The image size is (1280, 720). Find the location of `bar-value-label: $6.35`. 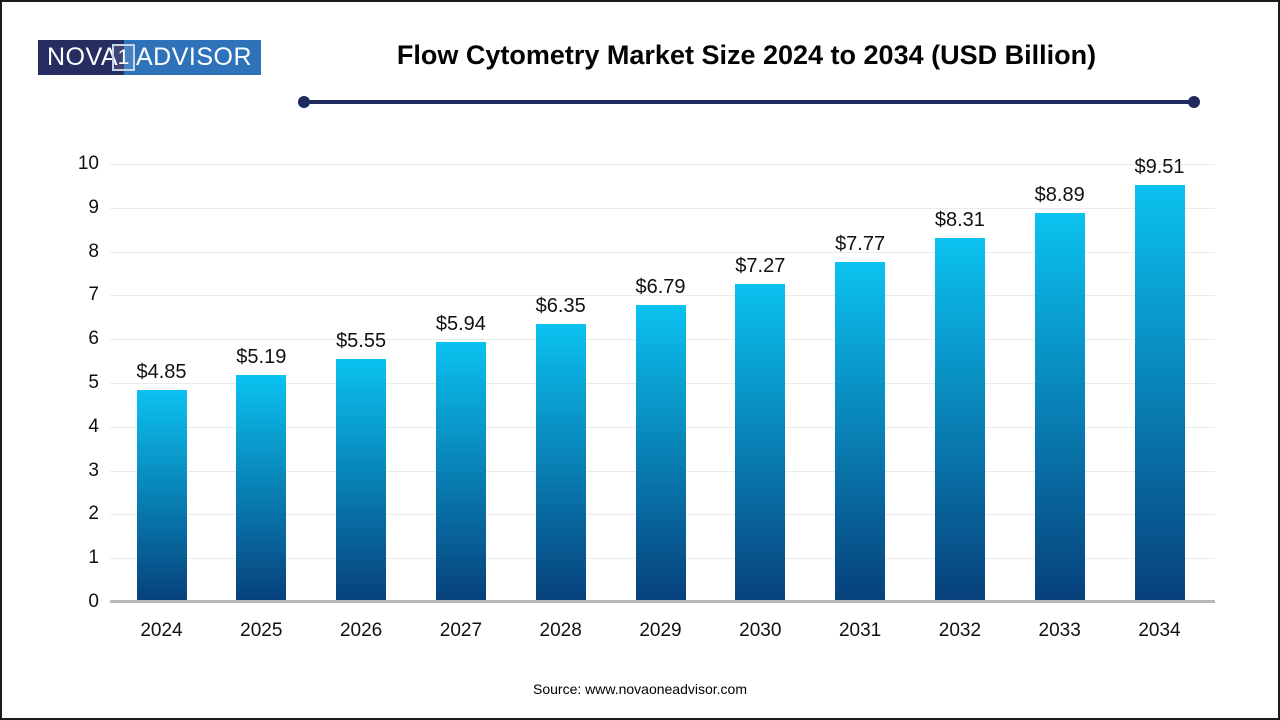

bar-value-label: $6.35 is located at coordinates (560, 305).